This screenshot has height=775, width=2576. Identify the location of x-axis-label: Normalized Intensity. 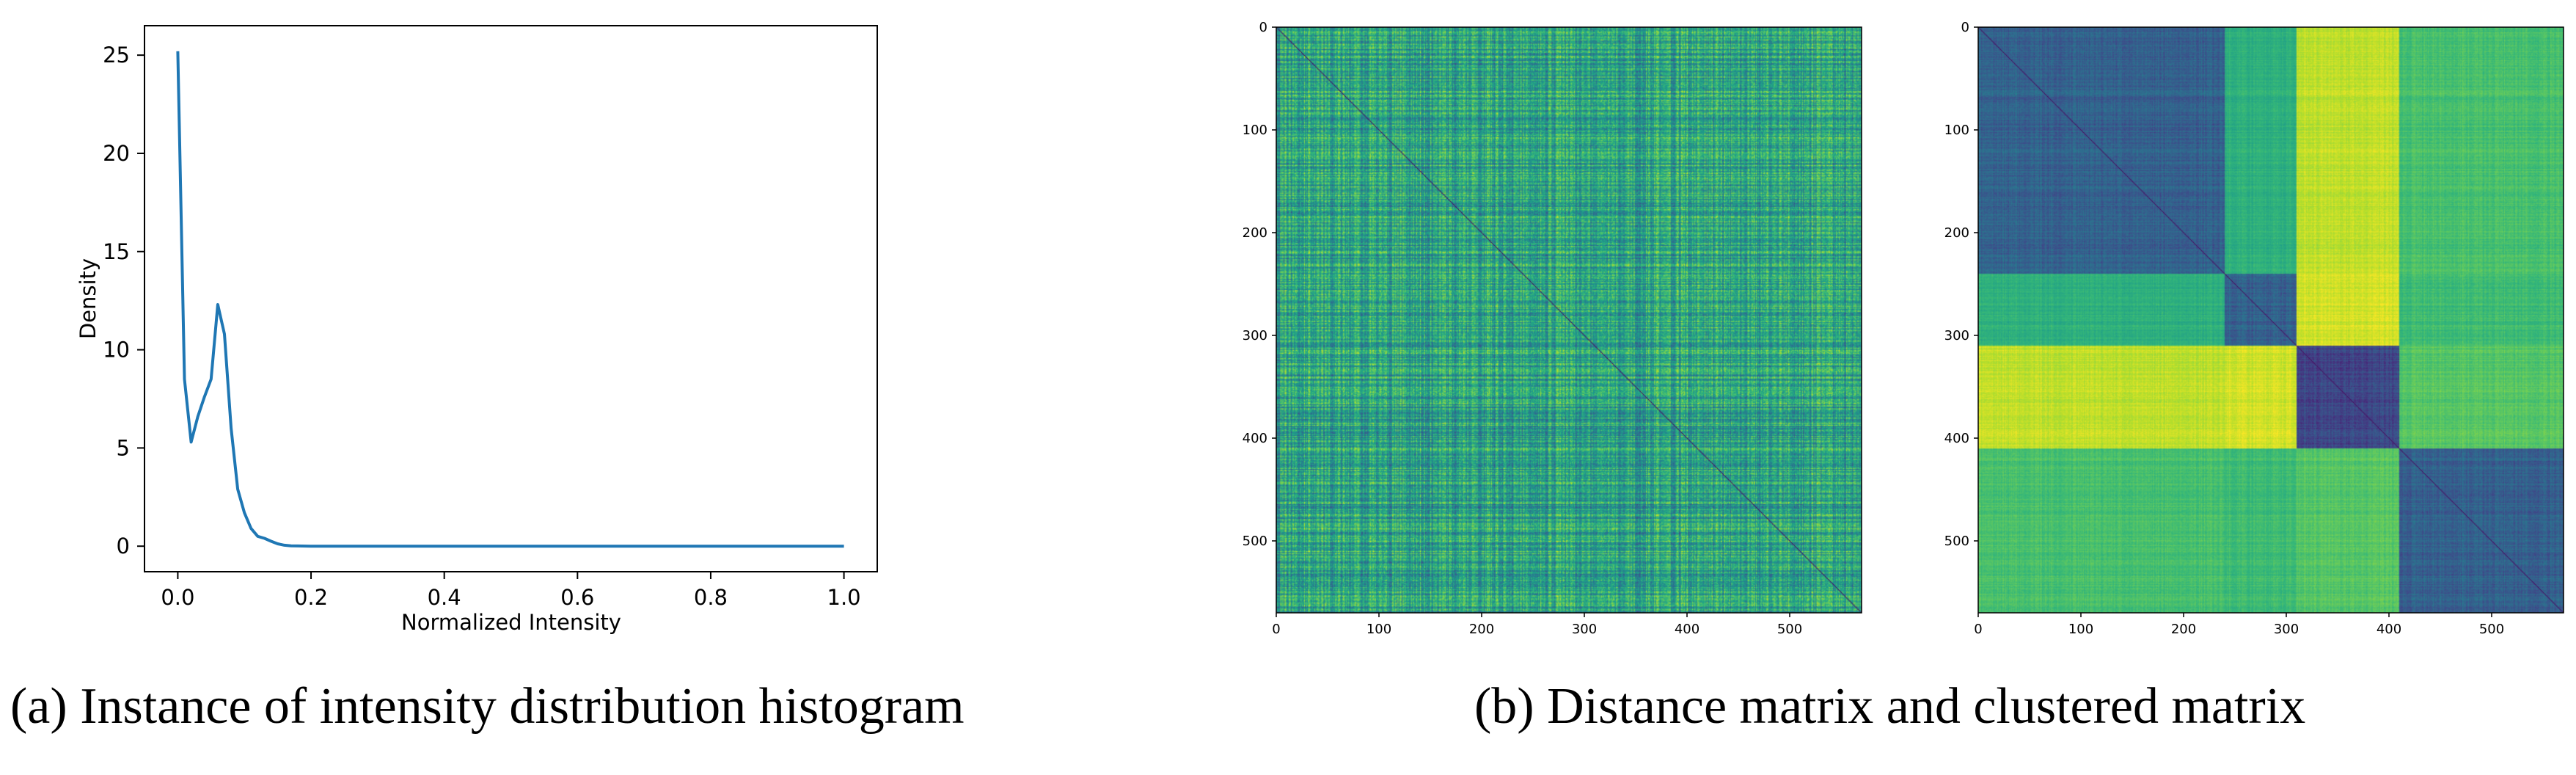
(511, 622).